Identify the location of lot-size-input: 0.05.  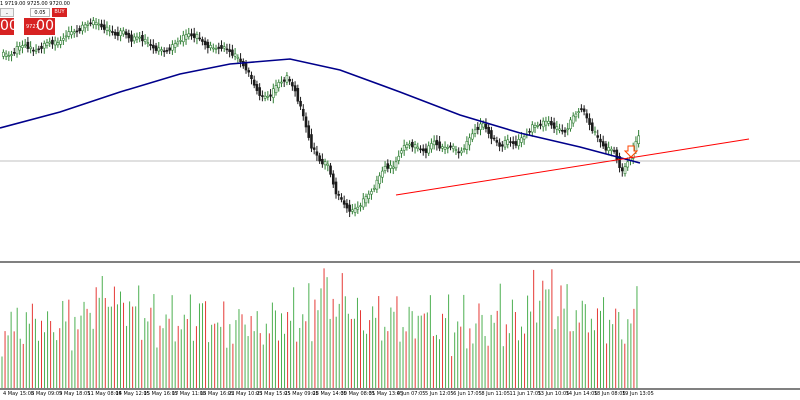
(40, 12).